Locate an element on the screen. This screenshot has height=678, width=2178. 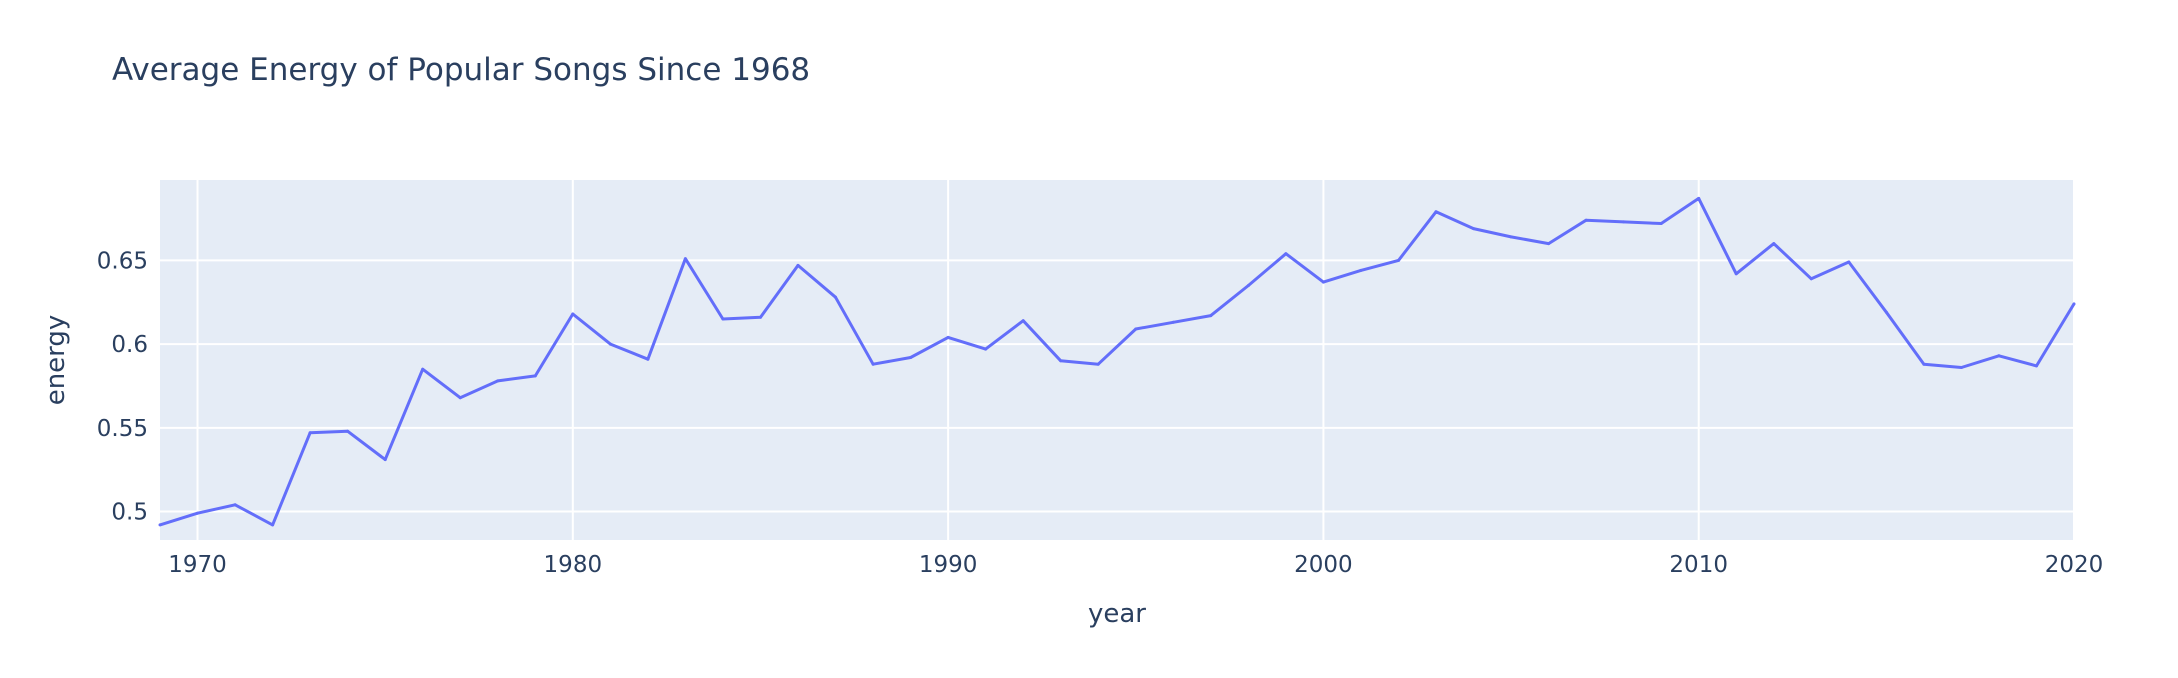
x-tick-label: 2010 is located at coordinates (1698, 565).